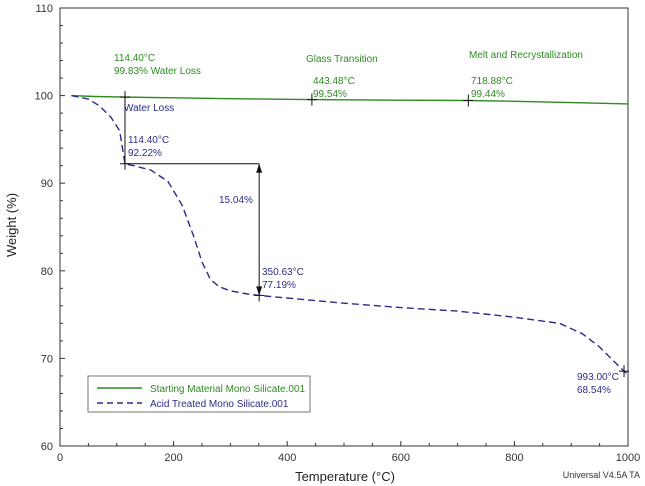 This screenshot has width=645, height=486. I want to click on y-tick-label: 60, so click(47, 447).